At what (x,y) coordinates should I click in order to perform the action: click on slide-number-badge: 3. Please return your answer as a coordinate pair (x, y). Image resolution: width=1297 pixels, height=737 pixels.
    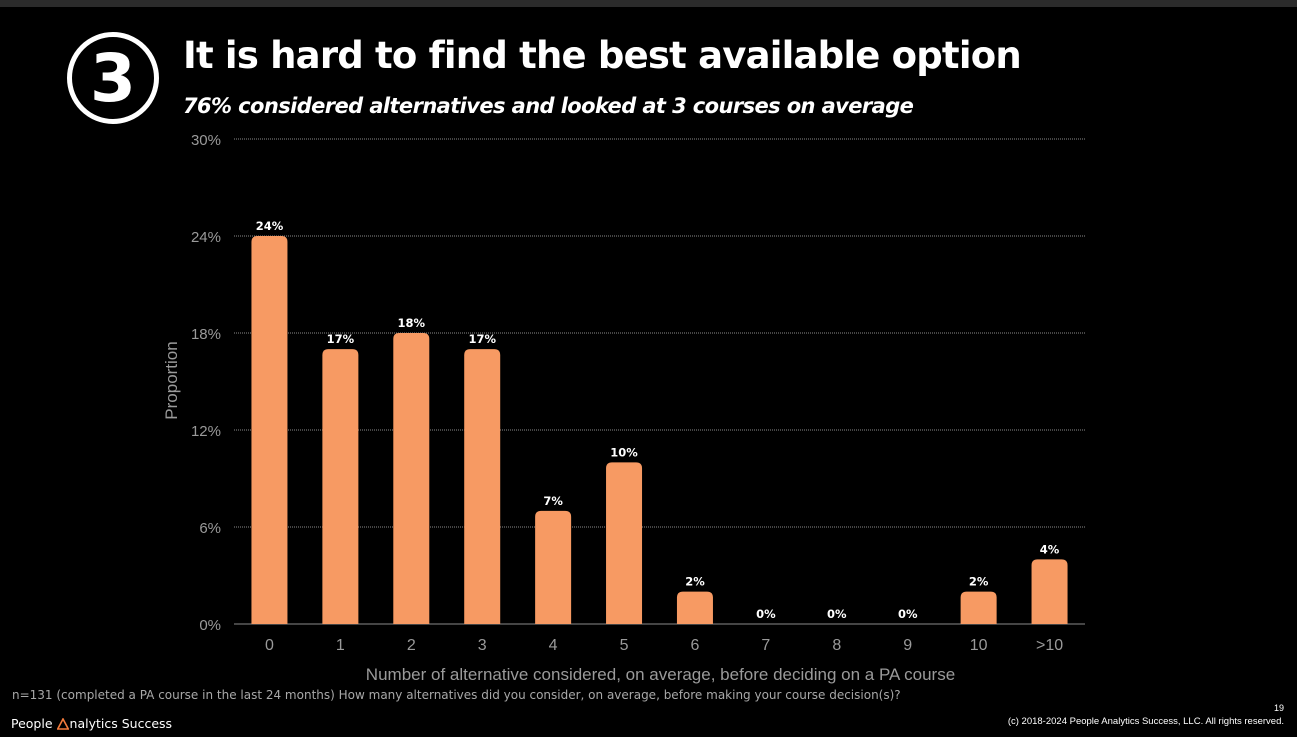
    Looking at the image, I should click on (113, 78).